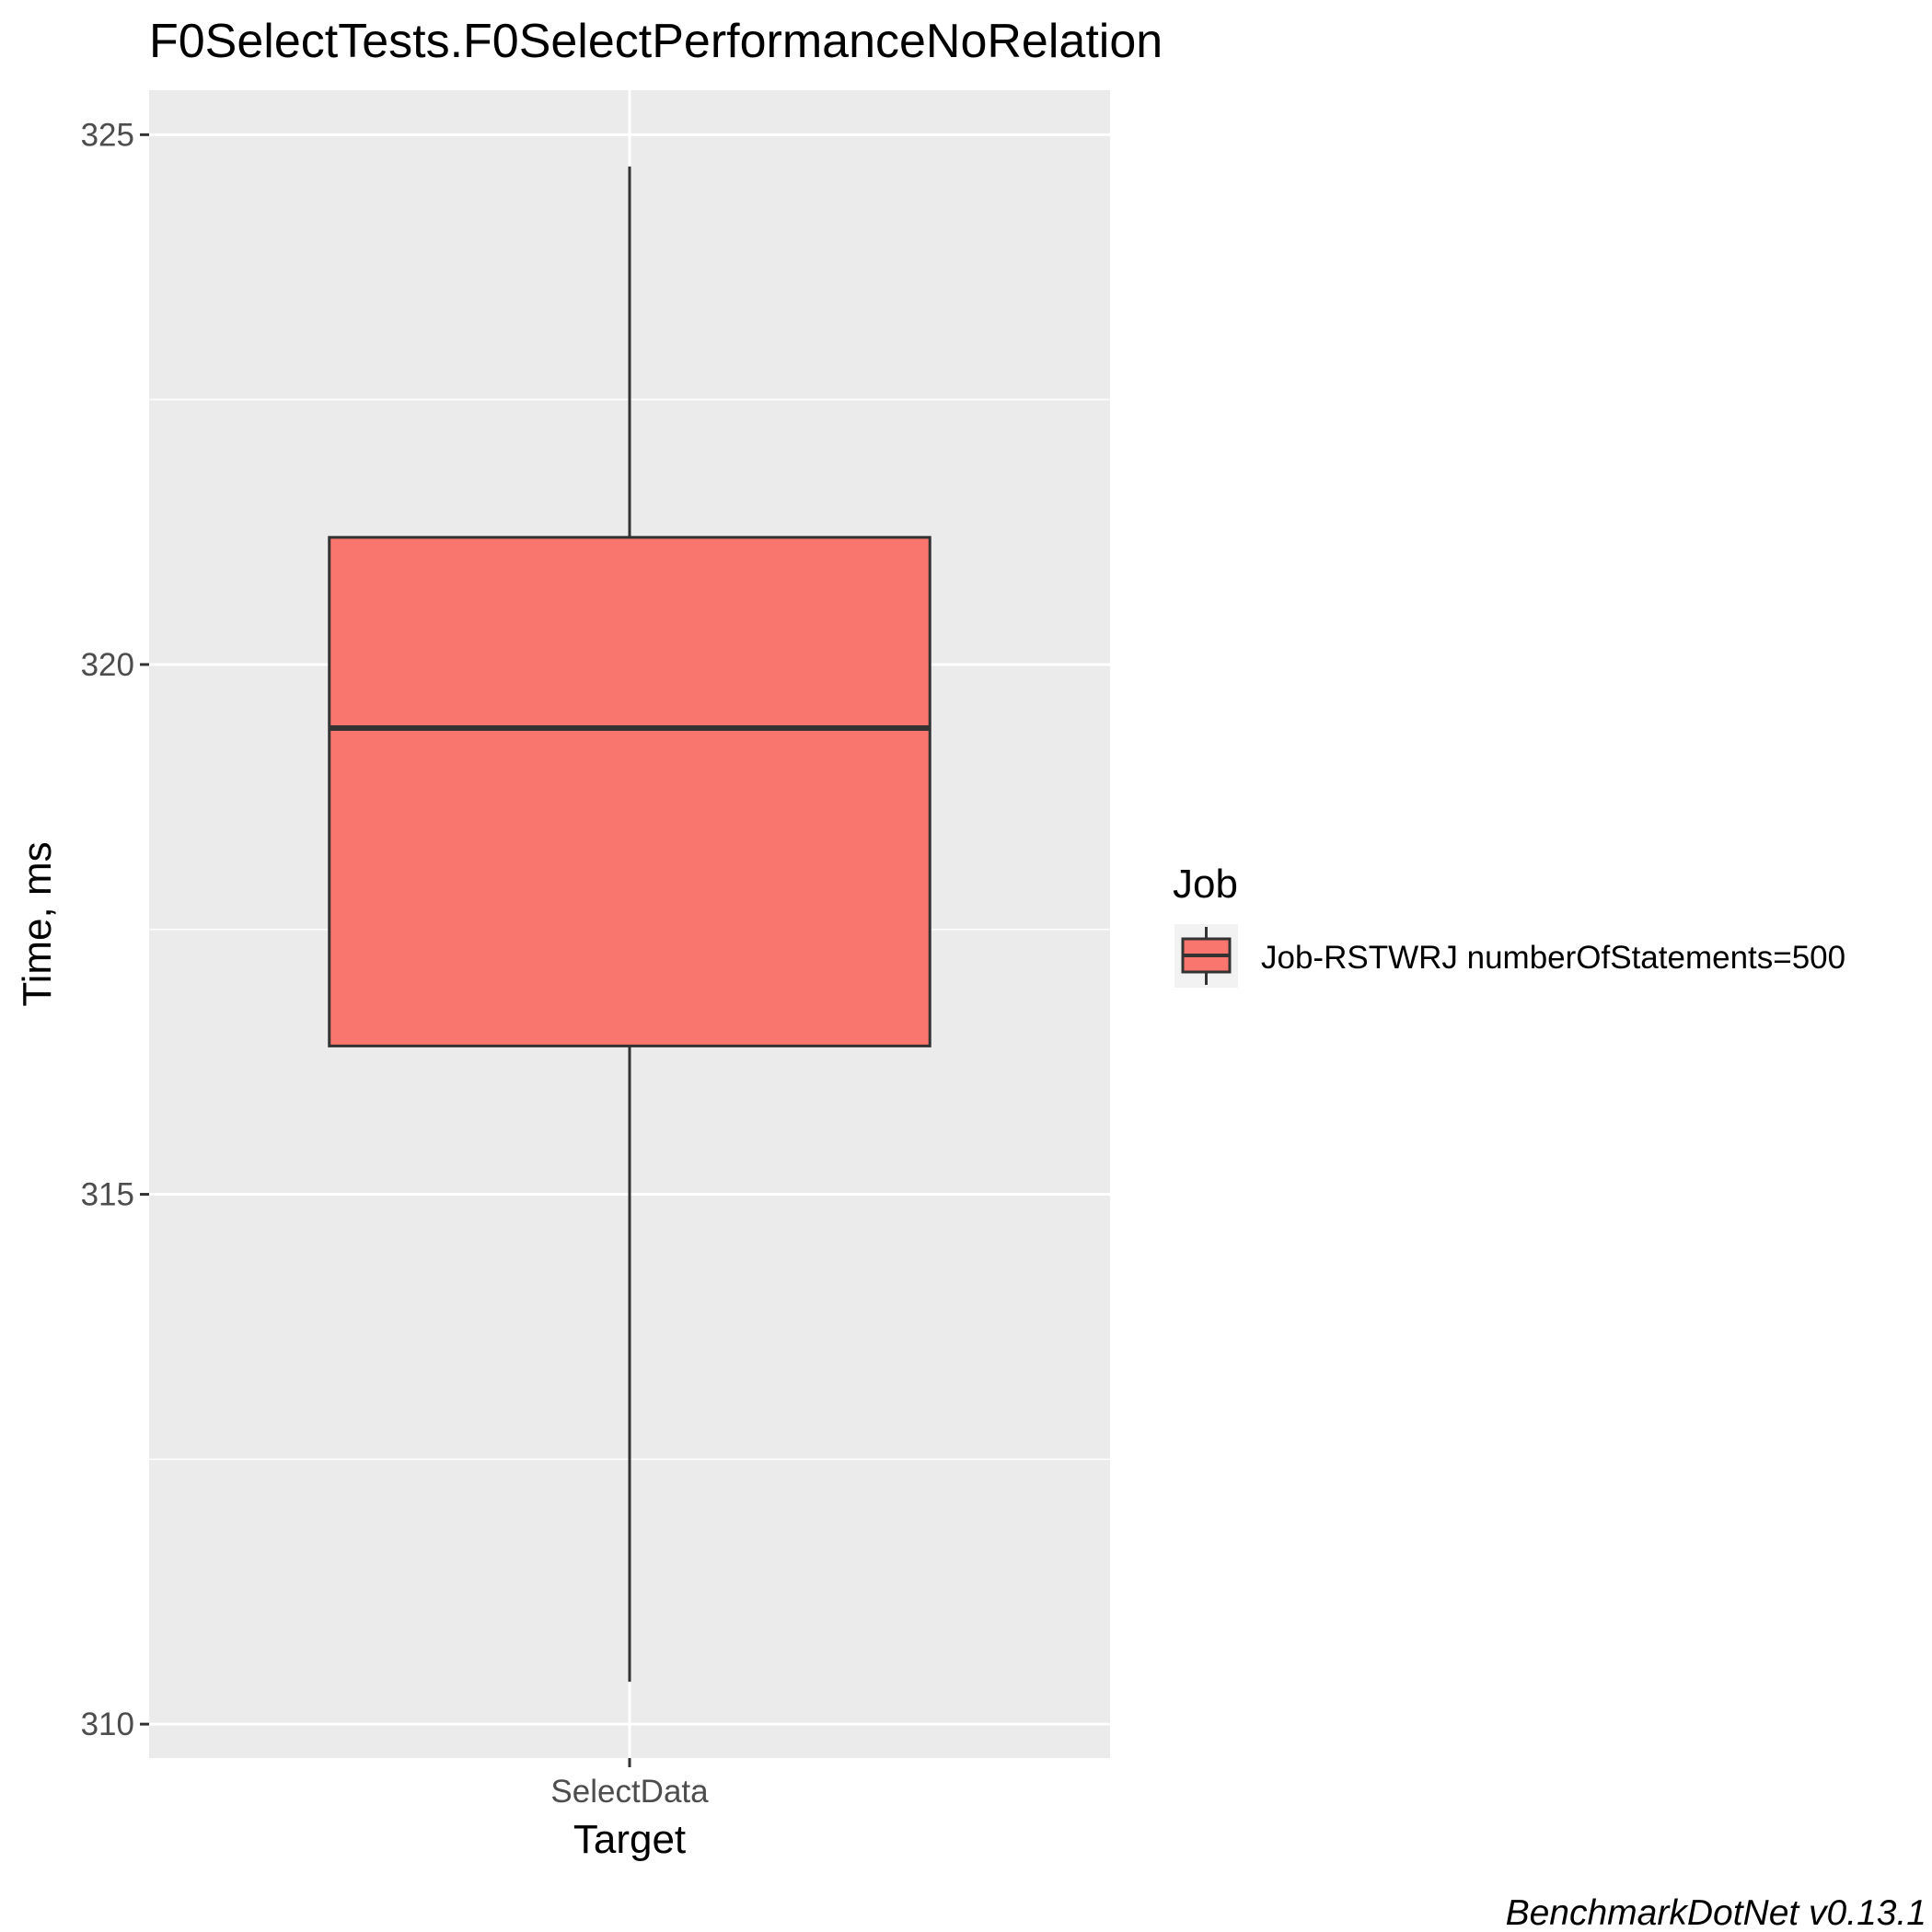 Image resolution: width=1932 pixels, height=1932 pixels. Describe the element at coordinates (1206, 885) in the screenshot. I see `legend-title: Job` at that location.